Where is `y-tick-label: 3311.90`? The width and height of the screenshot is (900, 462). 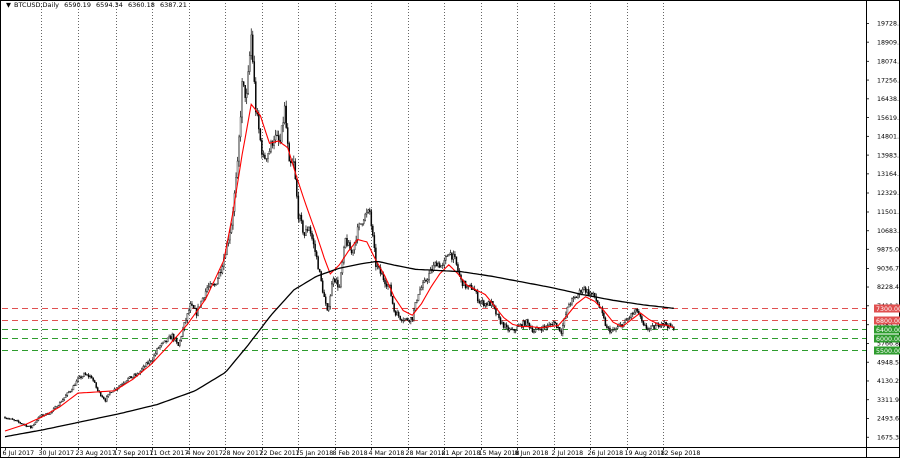 y-tick-label: 3311.90 is located at coordinates (888, 400).